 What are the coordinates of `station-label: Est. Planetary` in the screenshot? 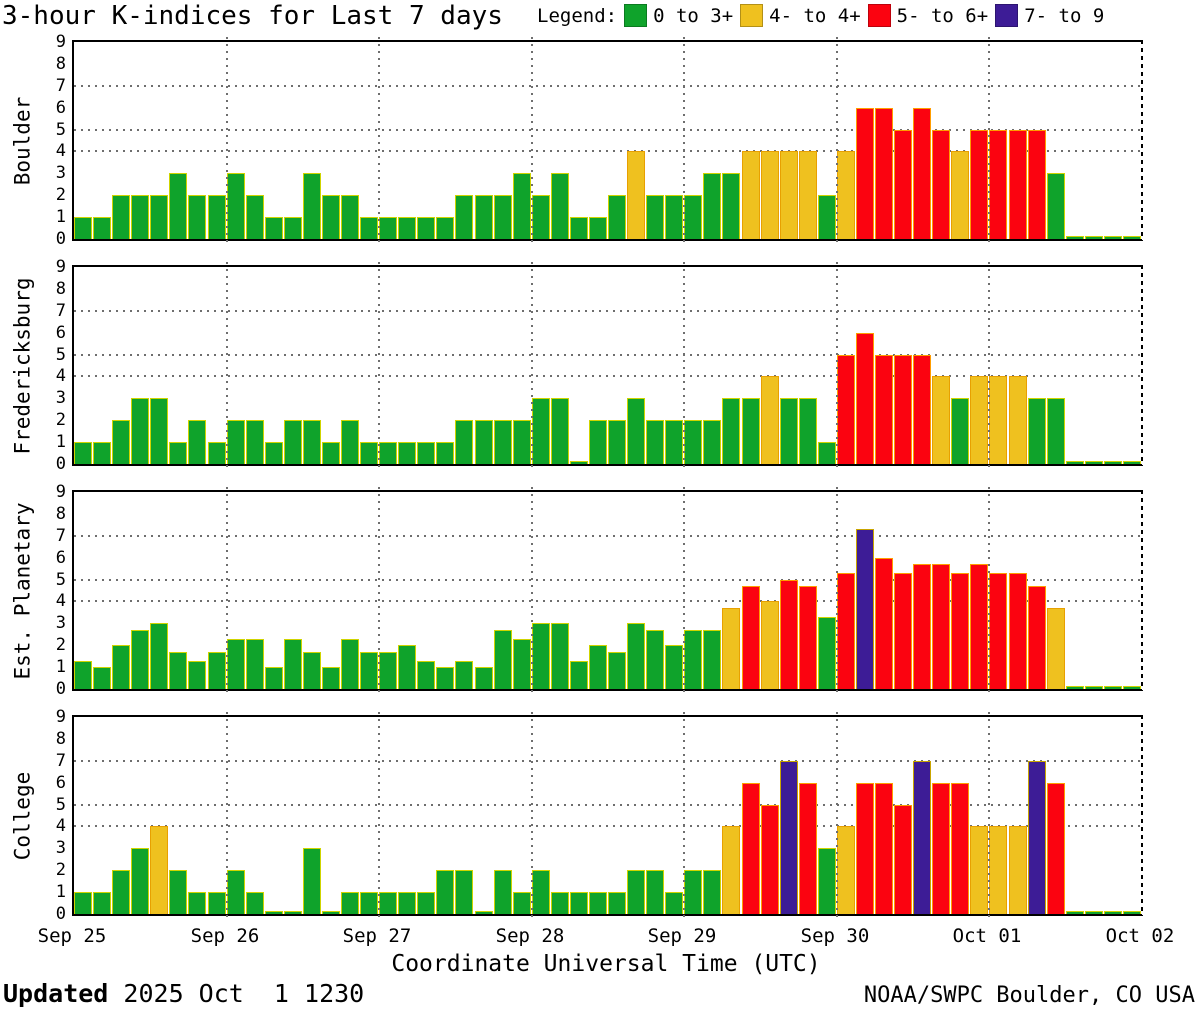 It's located at (22, 591).